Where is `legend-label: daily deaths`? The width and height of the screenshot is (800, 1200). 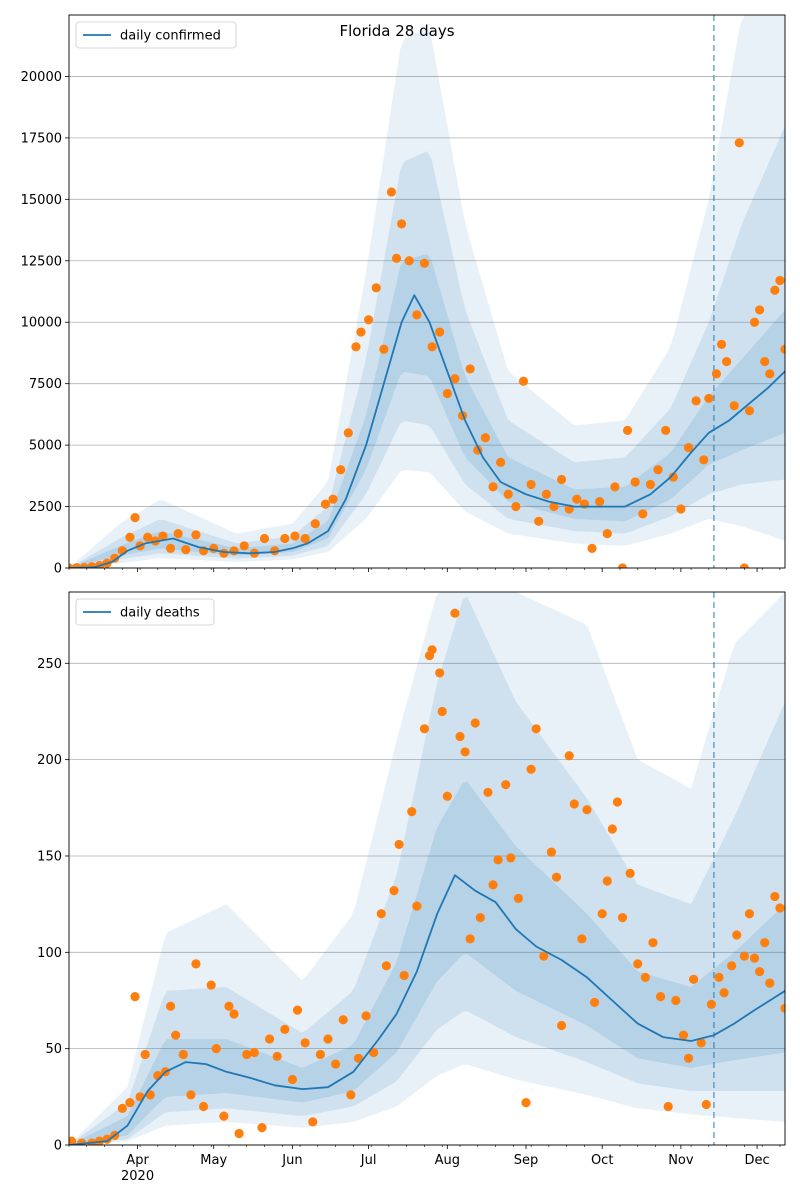
legend-label: daily deaths is located at coordinates (160, 613).